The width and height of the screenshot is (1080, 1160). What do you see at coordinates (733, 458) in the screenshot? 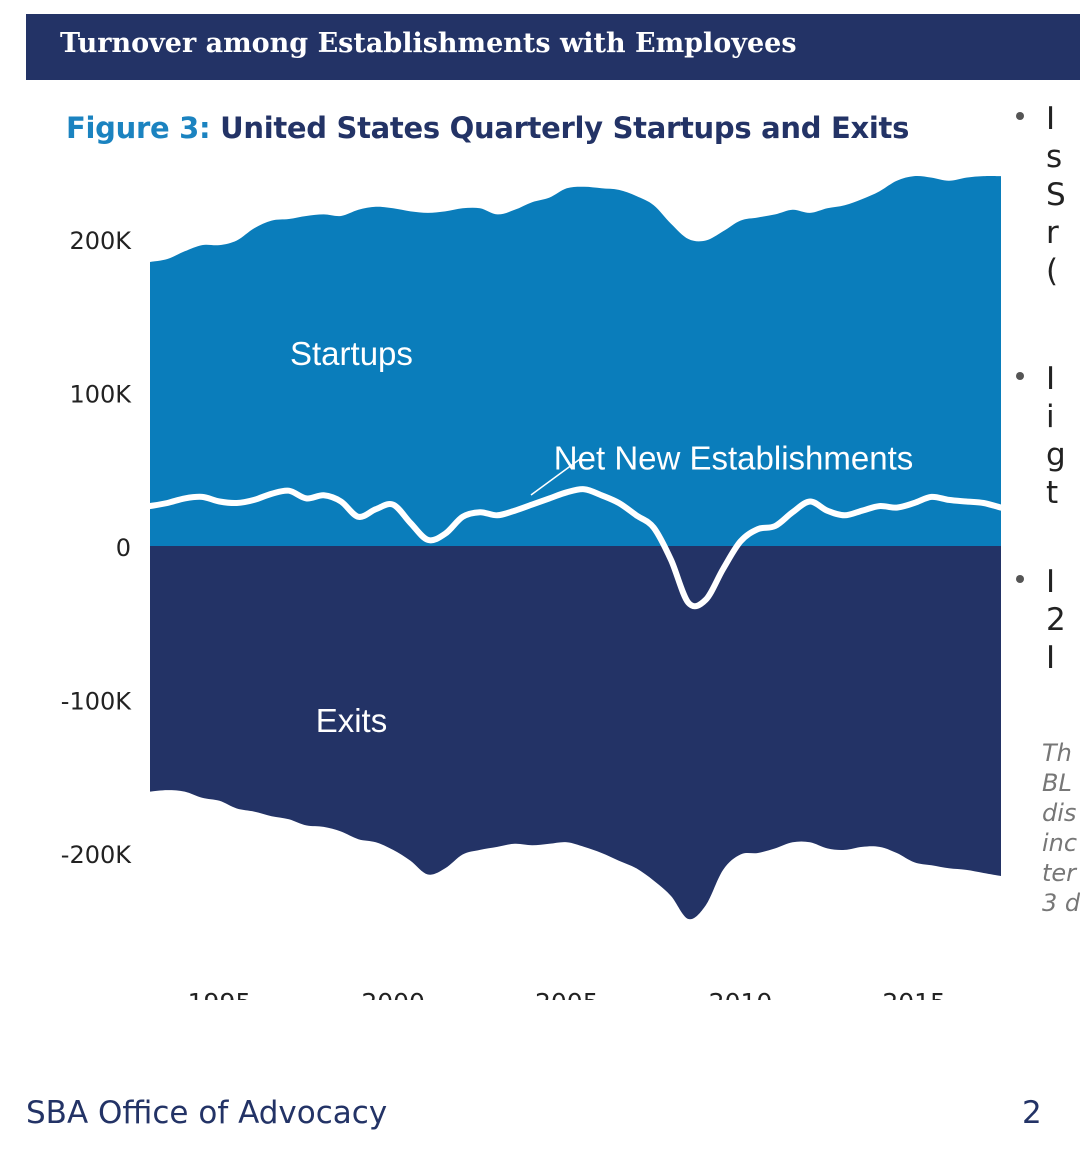
I see `series-annotation: Net New Establishments` at bounding box center [733, 458].